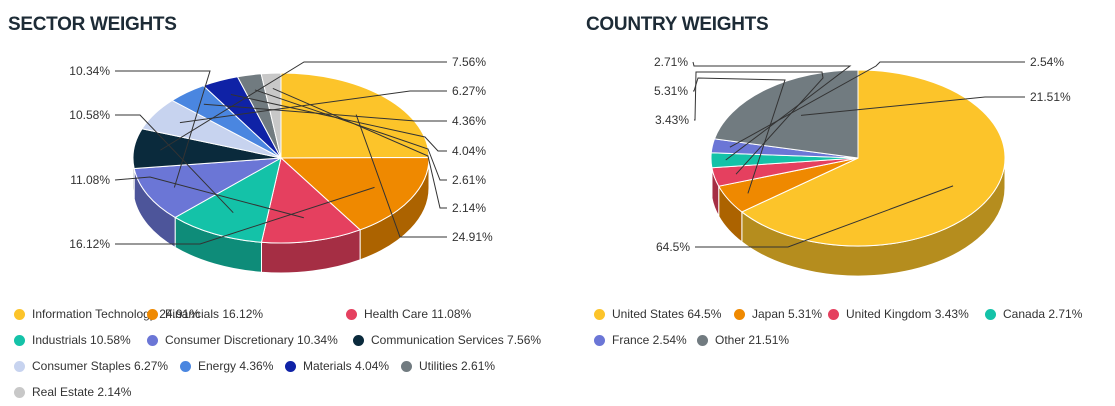  I want to click on data-label-real-estate: 2.14%, so click(469, 208).